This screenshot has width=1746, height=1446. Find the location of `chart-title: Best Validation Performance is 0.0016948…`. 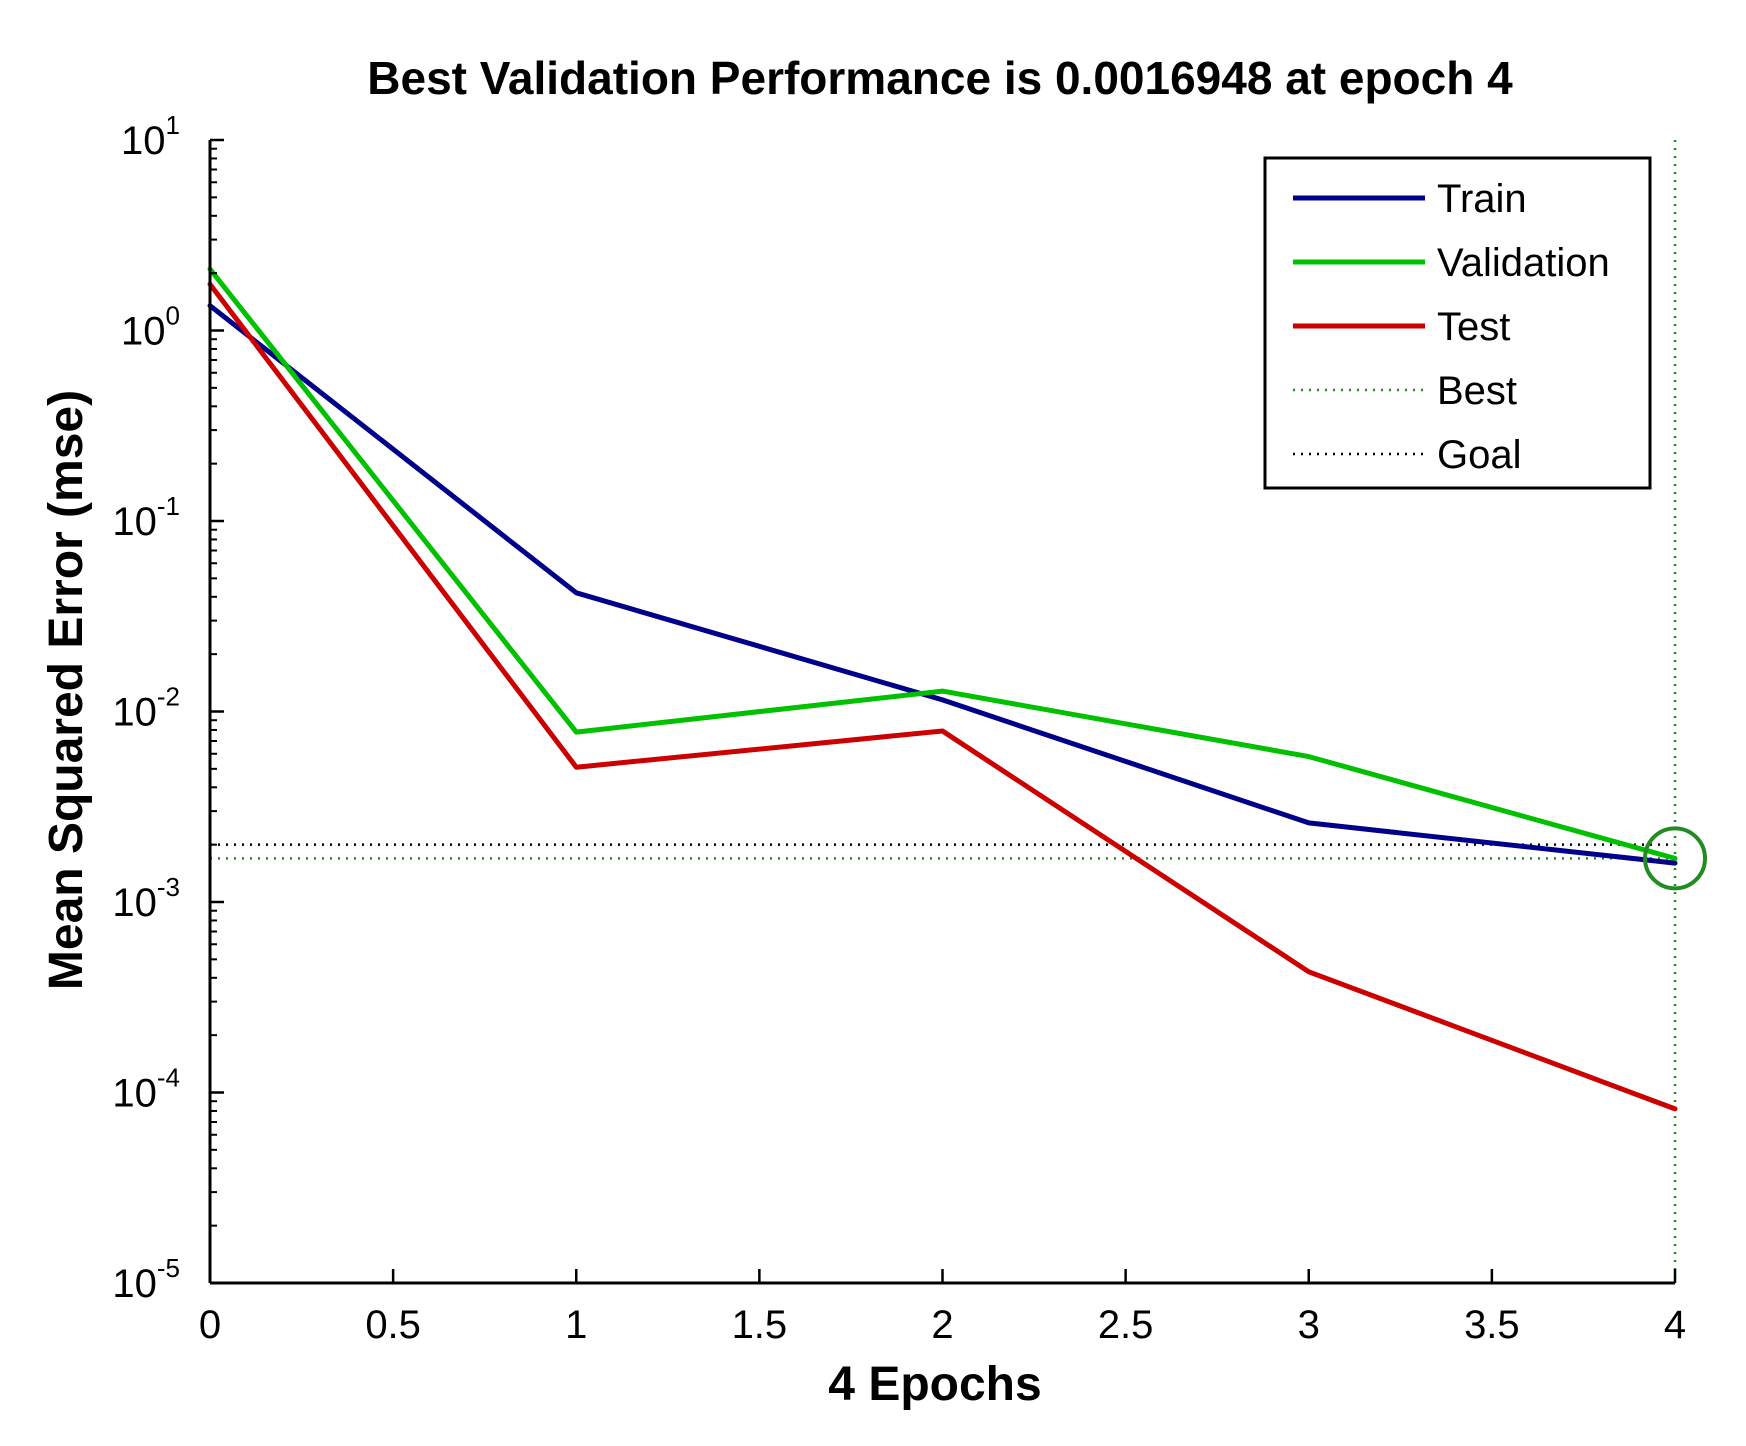

chart-title: Best Validation Performance is 0.0016948… is located at coordinates (940, 78).